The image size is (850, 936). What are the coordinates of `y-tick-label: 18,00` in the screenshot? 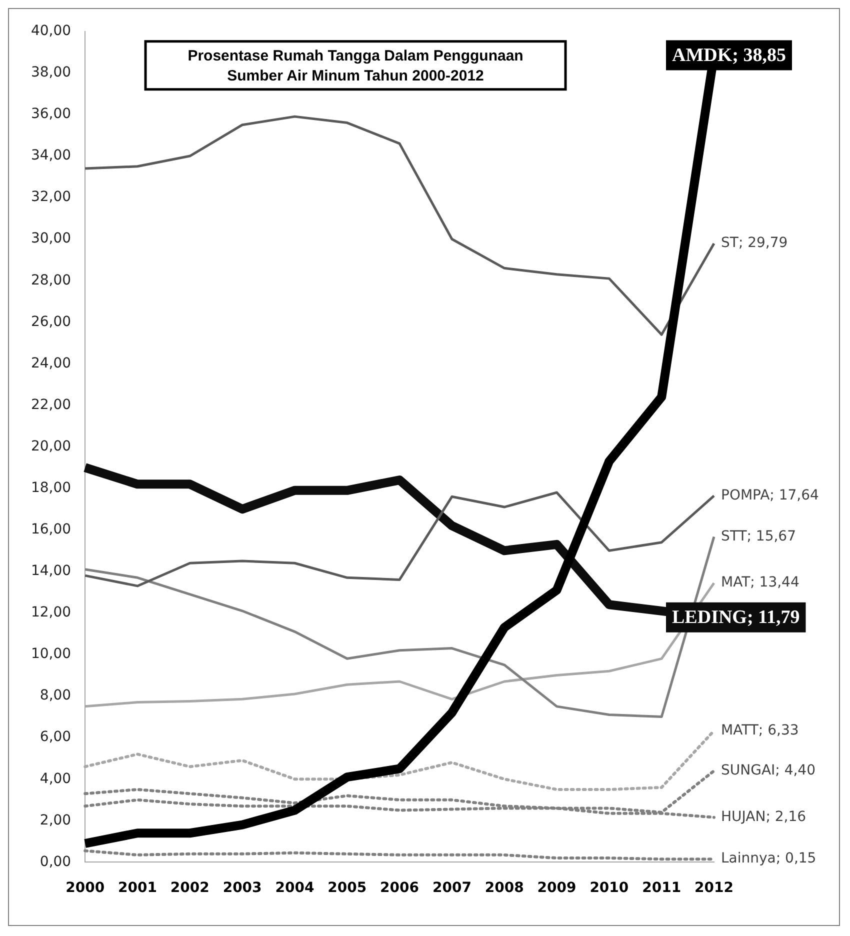 It's located at (51, 488).